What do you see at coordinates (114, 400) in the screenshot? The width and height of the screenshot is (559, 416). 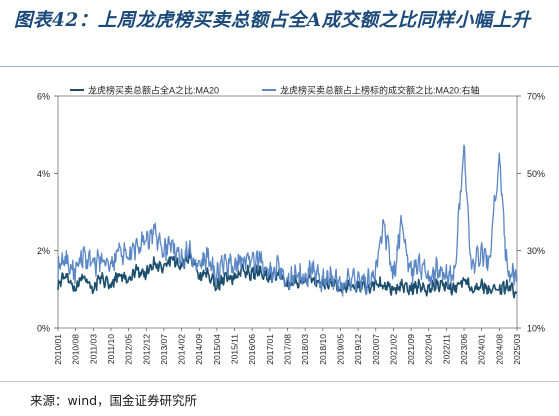 I see `source-note: 来源：wind，国金证券研究所` at bounding box center [114, 400].